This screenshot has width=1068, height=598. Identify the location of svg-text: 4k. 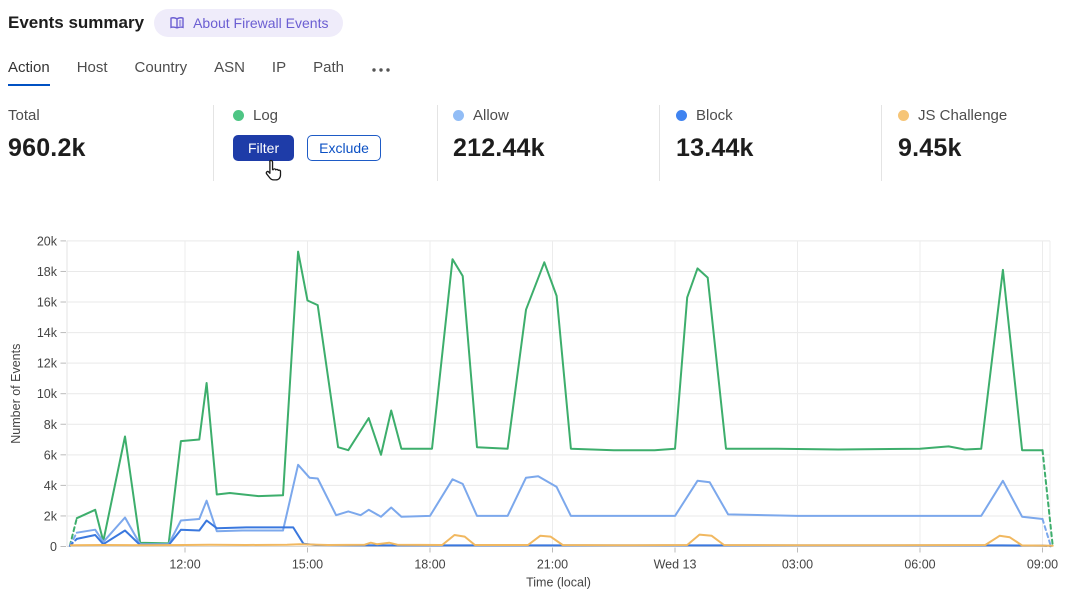
(51, 486).